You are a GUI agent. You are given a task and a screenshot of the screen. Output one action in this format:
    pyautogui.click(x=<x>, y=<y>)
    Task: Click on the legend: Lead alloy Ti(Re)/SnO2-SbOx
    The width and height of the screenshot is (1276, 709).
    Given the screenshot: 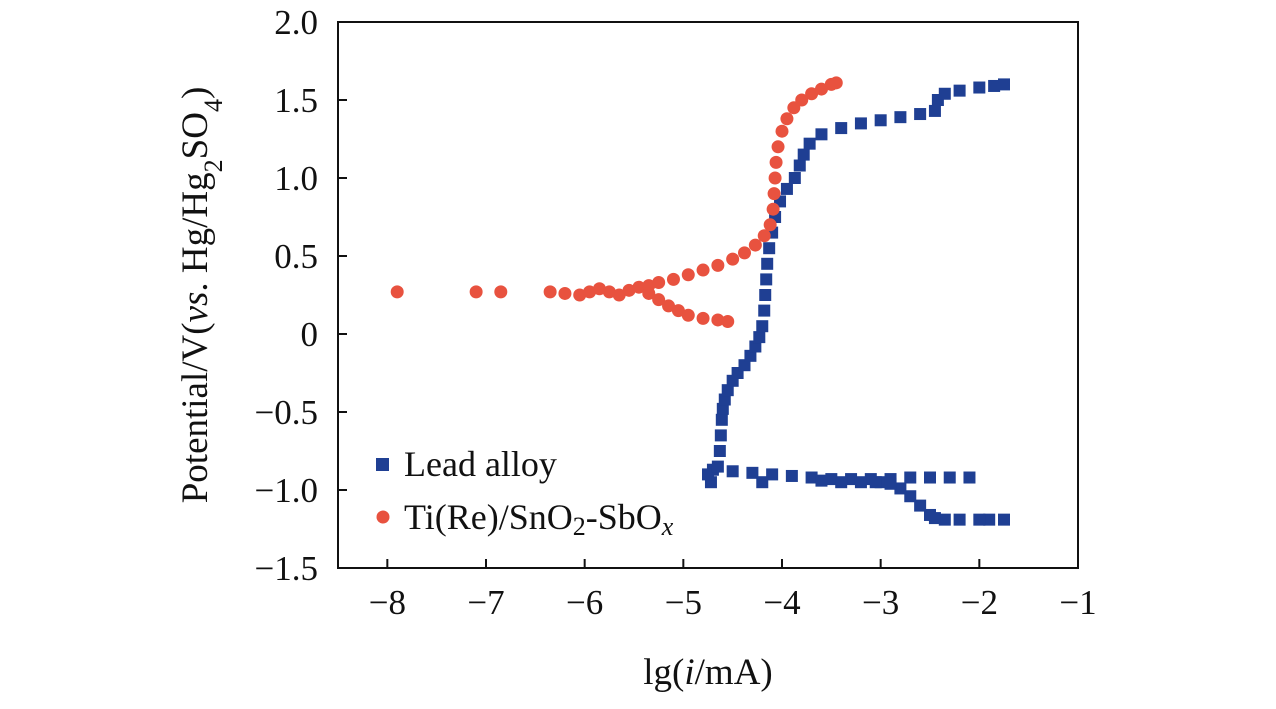 What is the action you would take?
    pyautogui.click(x=525, y=492)
    